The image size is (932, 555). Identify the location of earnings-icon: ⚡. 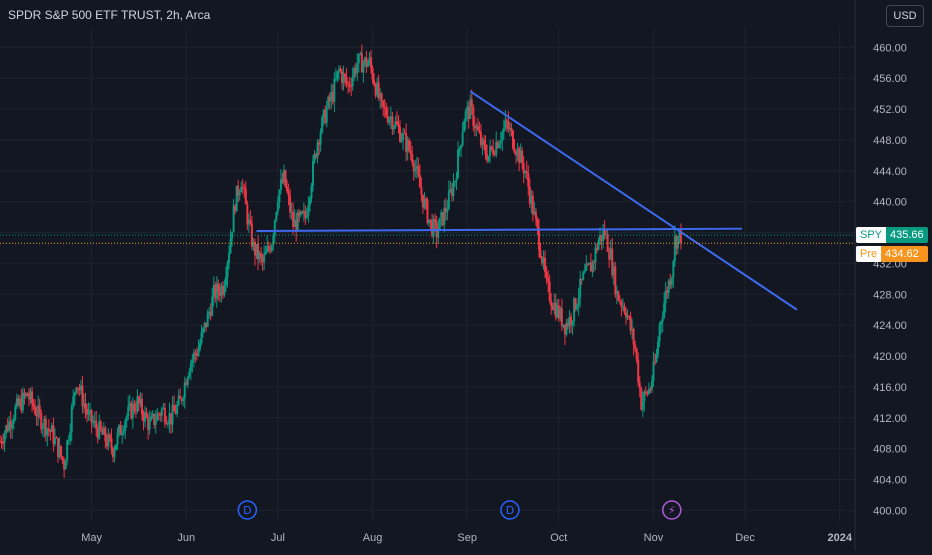
(672, 510).